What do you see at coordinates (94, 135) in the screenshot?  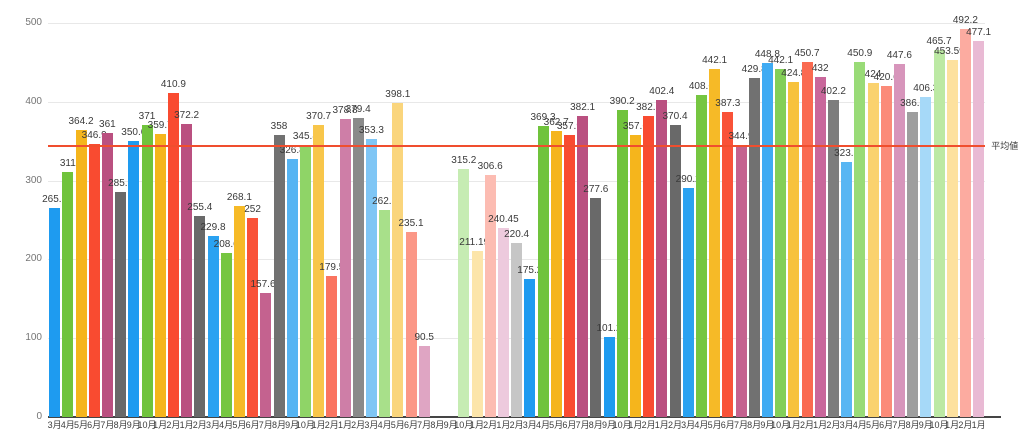 I see `bar-value-label: 346.9` at bounding box center [94, 135].